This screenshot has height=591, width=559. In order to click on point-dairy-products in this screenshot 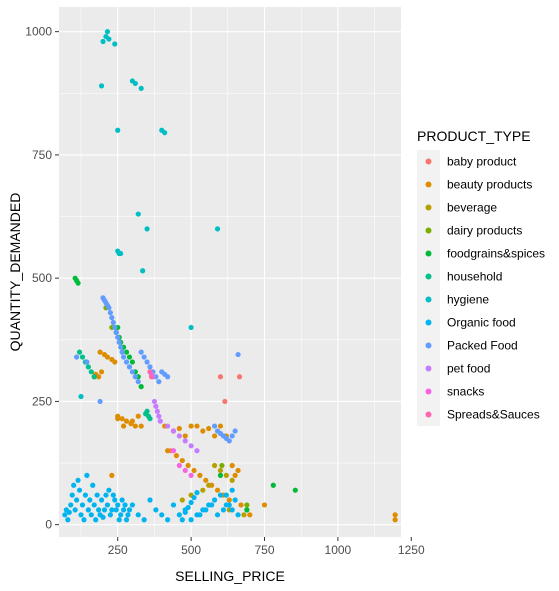, I will do `click(222, 465)`.